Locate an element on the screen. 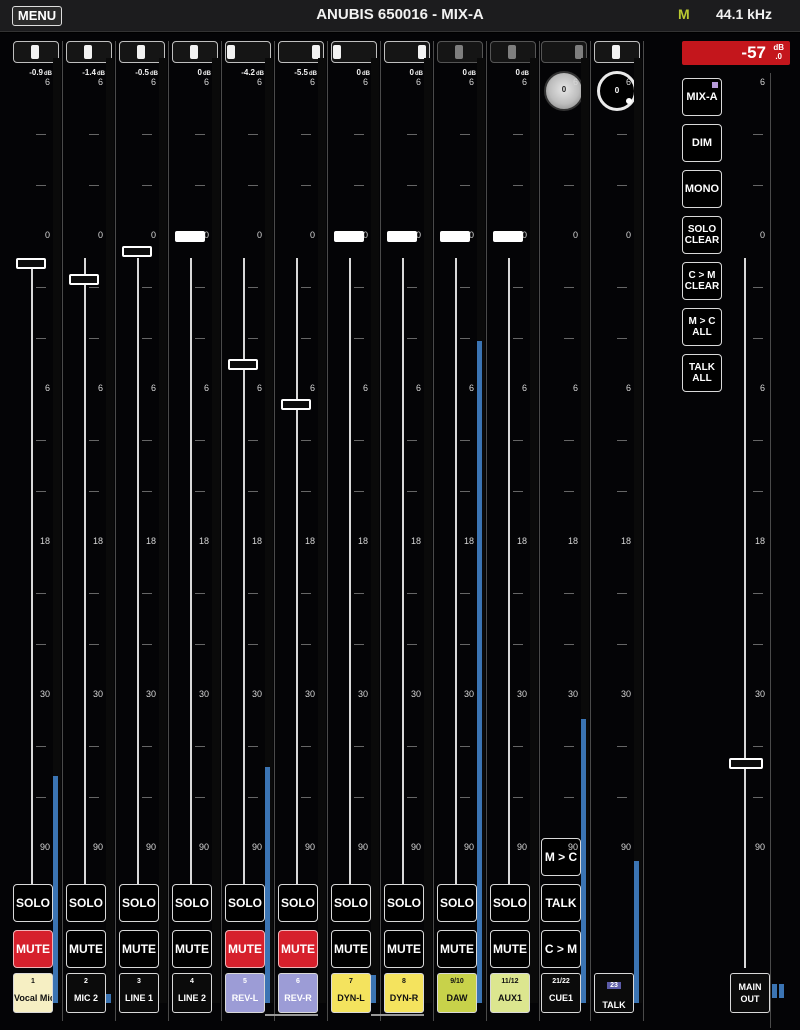 The width and height of the screenshot is (800, 1030). master-button-c-m: C > M CLEAR is located at coordinates (702, 281).